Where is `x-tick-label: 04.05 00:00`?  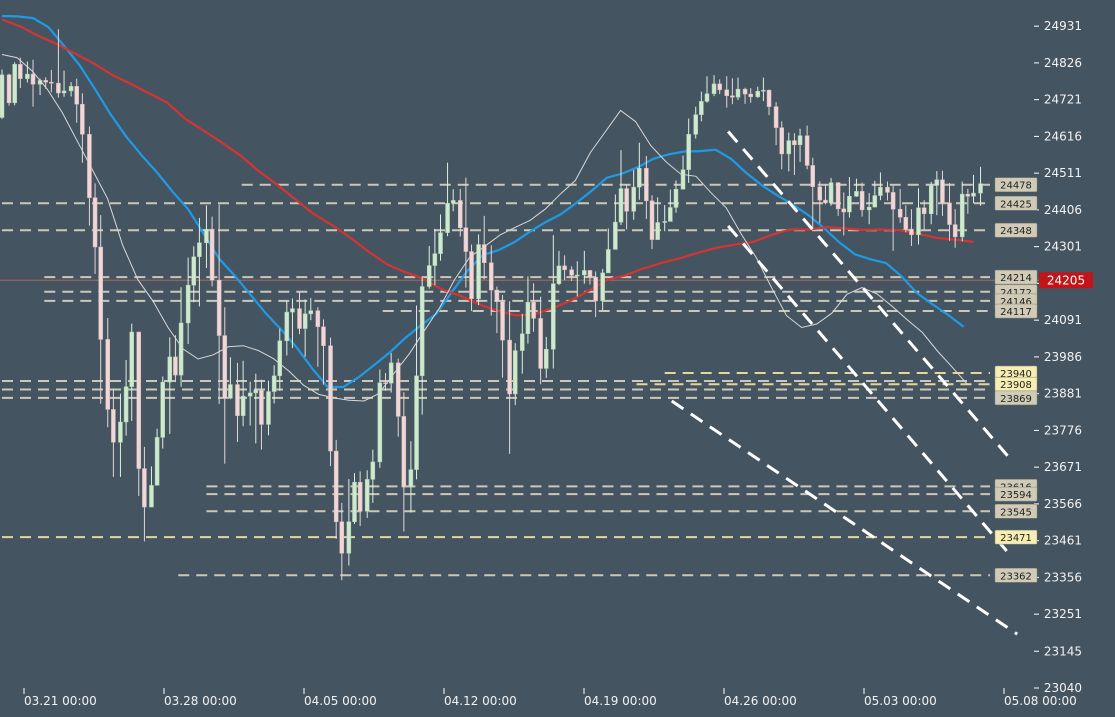 x-tick-label: 04.05 00:00 is located at coordinates (340, 701).